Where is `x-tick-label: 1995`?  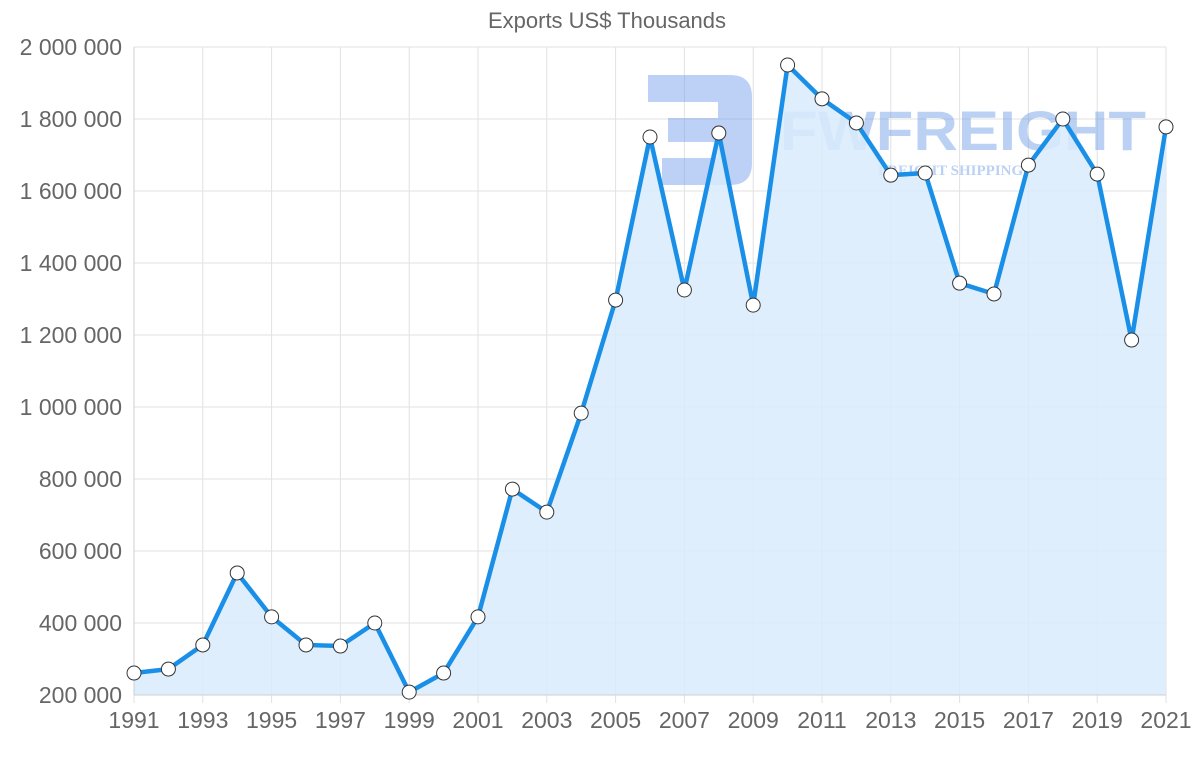 x-tick-label: 1995 is located at coordinates (271, 720).